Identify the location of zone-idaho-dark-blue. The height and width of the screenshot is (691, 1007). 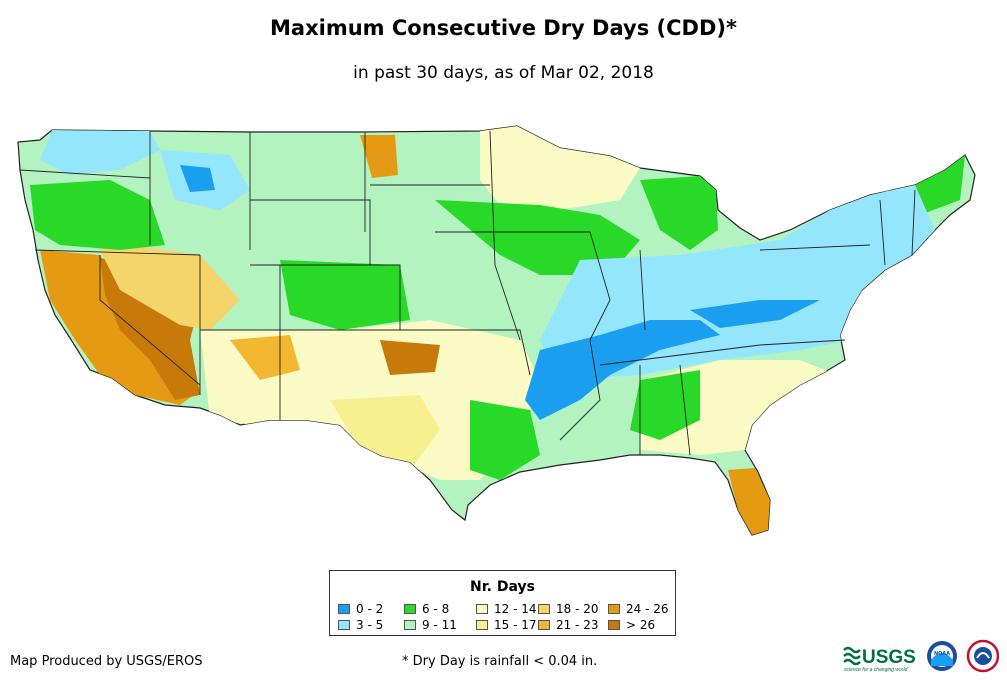
(197, 178).